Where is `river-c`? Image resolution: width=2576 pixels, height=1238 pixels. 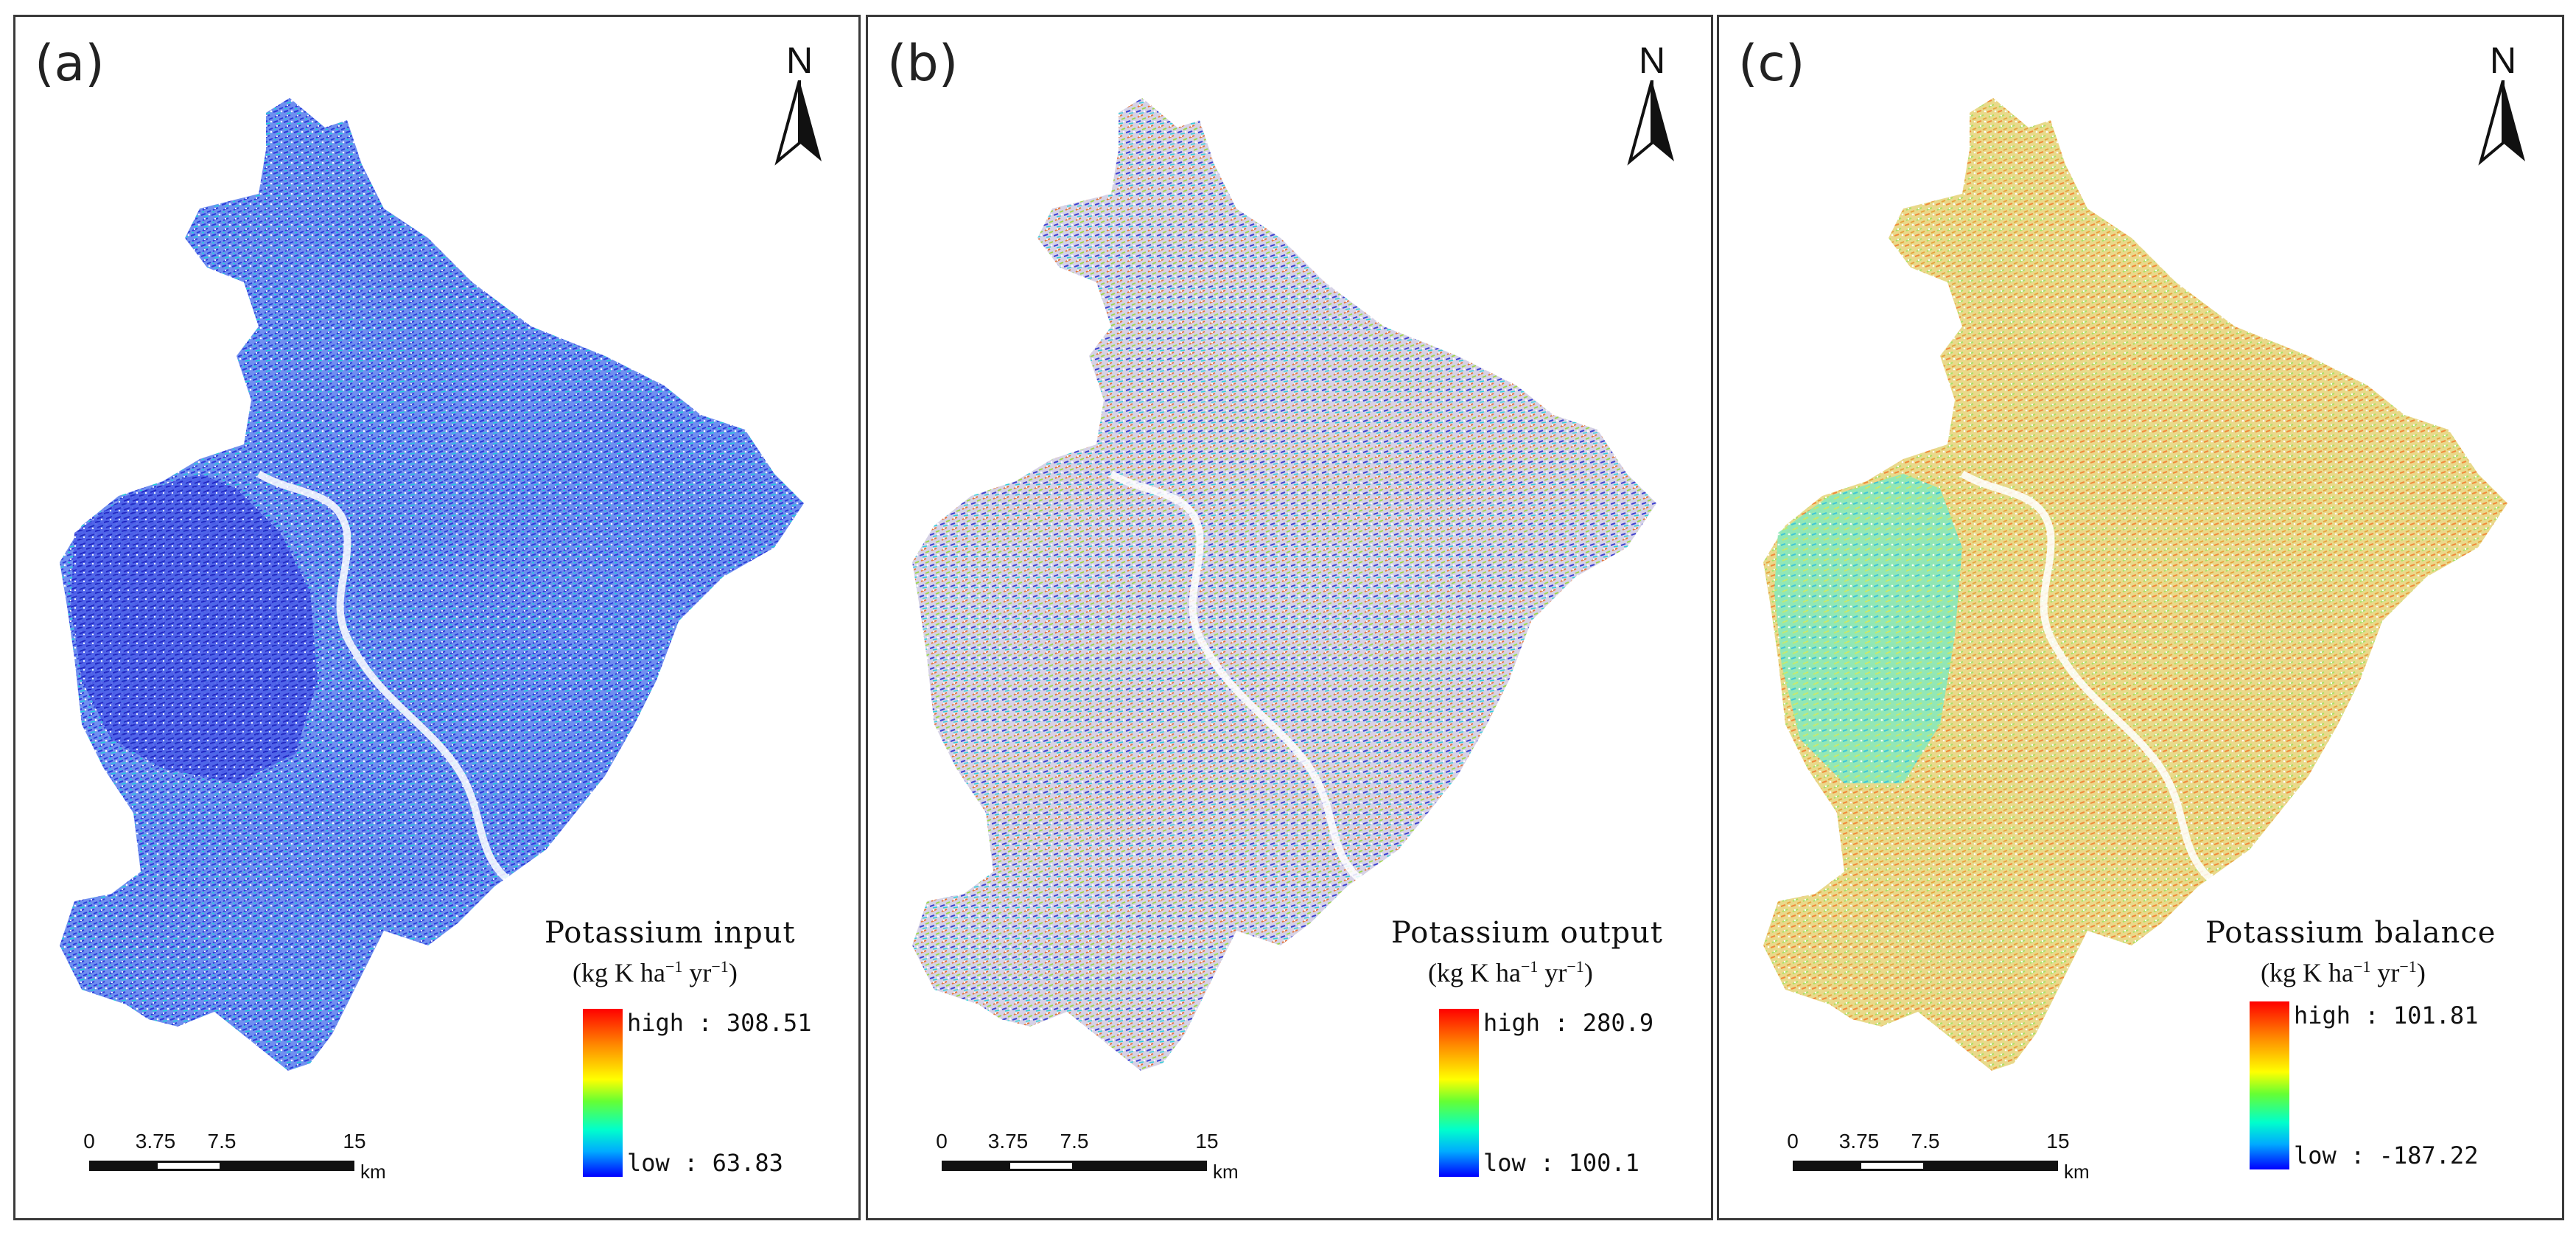
river-c is located at coordinates (2091, 680).